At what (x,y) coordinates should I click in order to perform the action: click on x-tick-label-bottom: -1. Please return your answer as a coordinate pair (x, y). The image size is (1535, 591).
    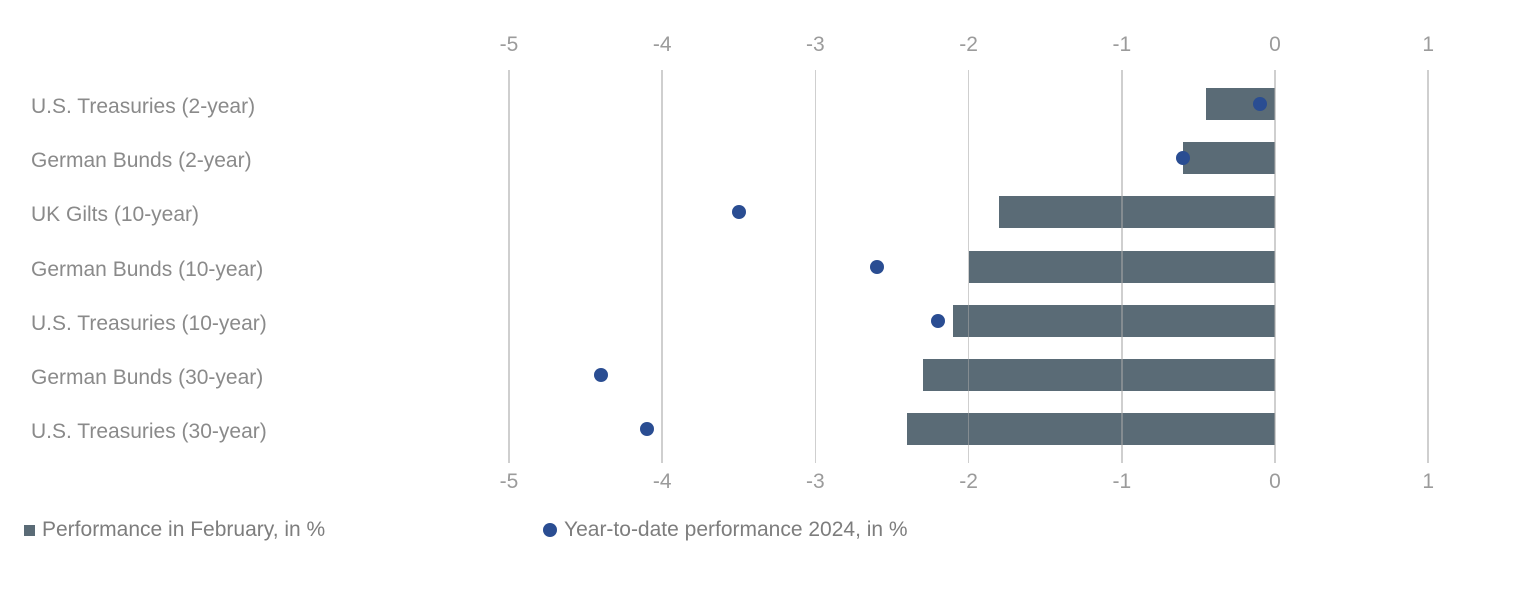
    Looking at the image, I should click on (1122, 481).